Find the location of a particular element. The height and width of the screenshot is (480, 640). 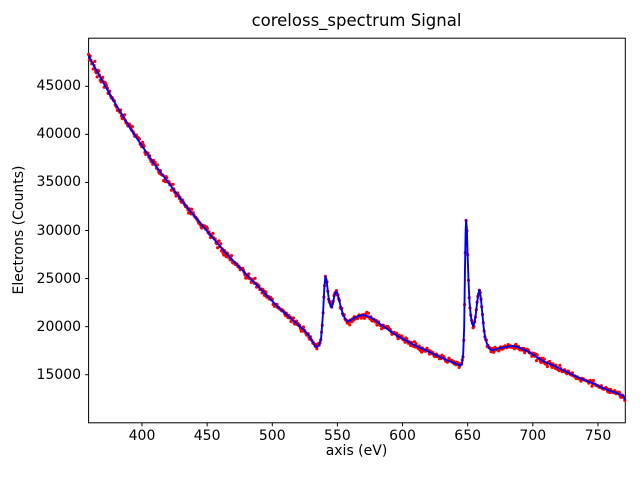

y-tick-label: 20000 is located at coordinates (59, 326).